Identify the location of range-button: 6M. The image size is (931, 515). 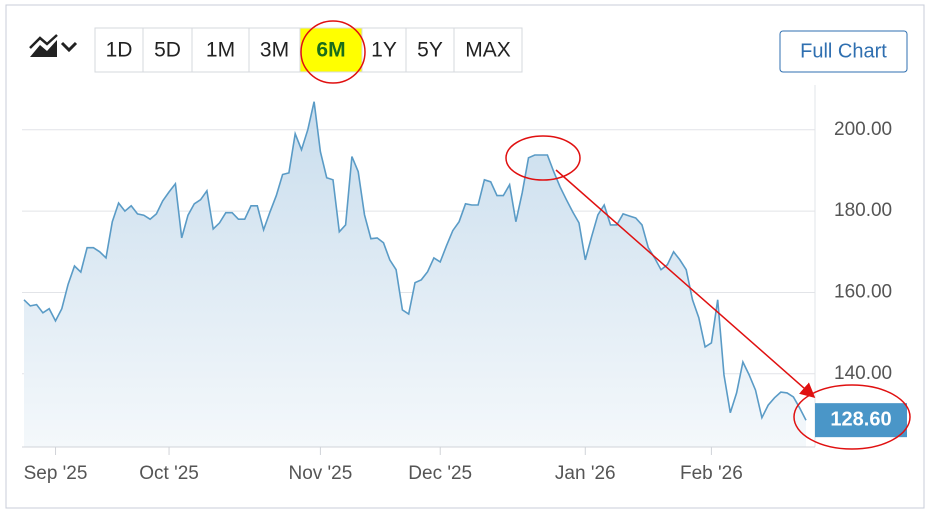
(331, 50).